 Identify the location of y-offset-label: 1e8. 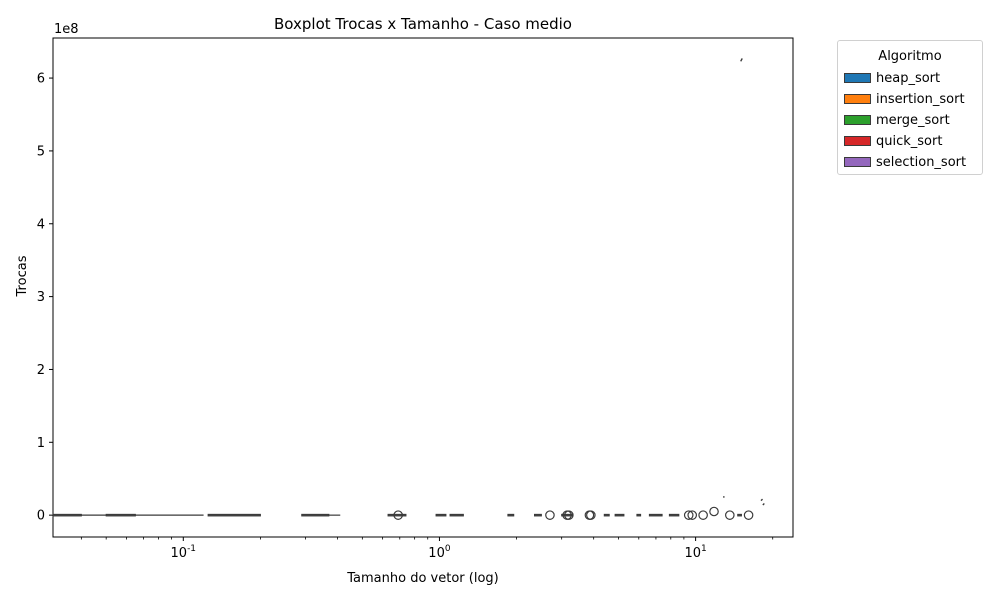
(66, 29).